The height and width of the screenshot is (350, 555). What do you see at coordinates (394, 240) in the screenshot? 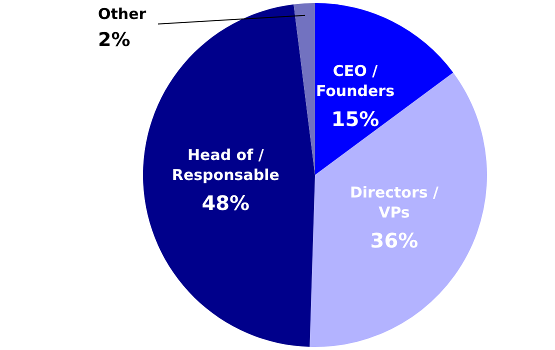
I see `data-label: 36%` at bounding box center [394, 240].